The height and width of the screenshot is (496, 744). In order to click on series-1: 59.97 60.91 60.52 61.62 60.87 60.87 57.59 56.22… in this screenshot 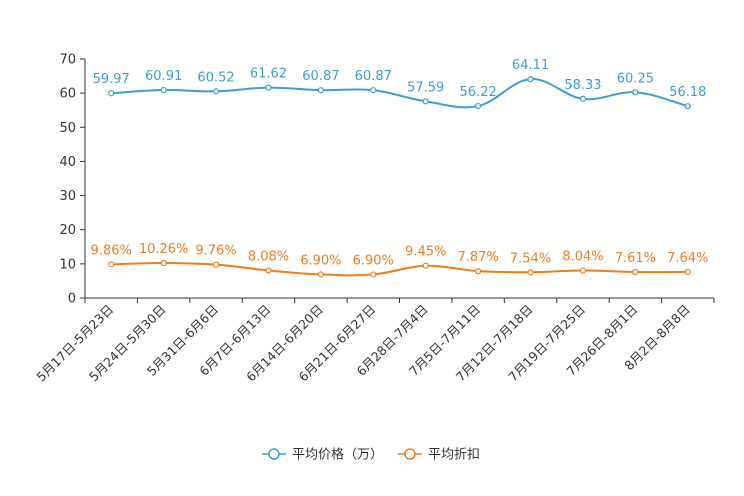, I will do `click(399, 84)`.